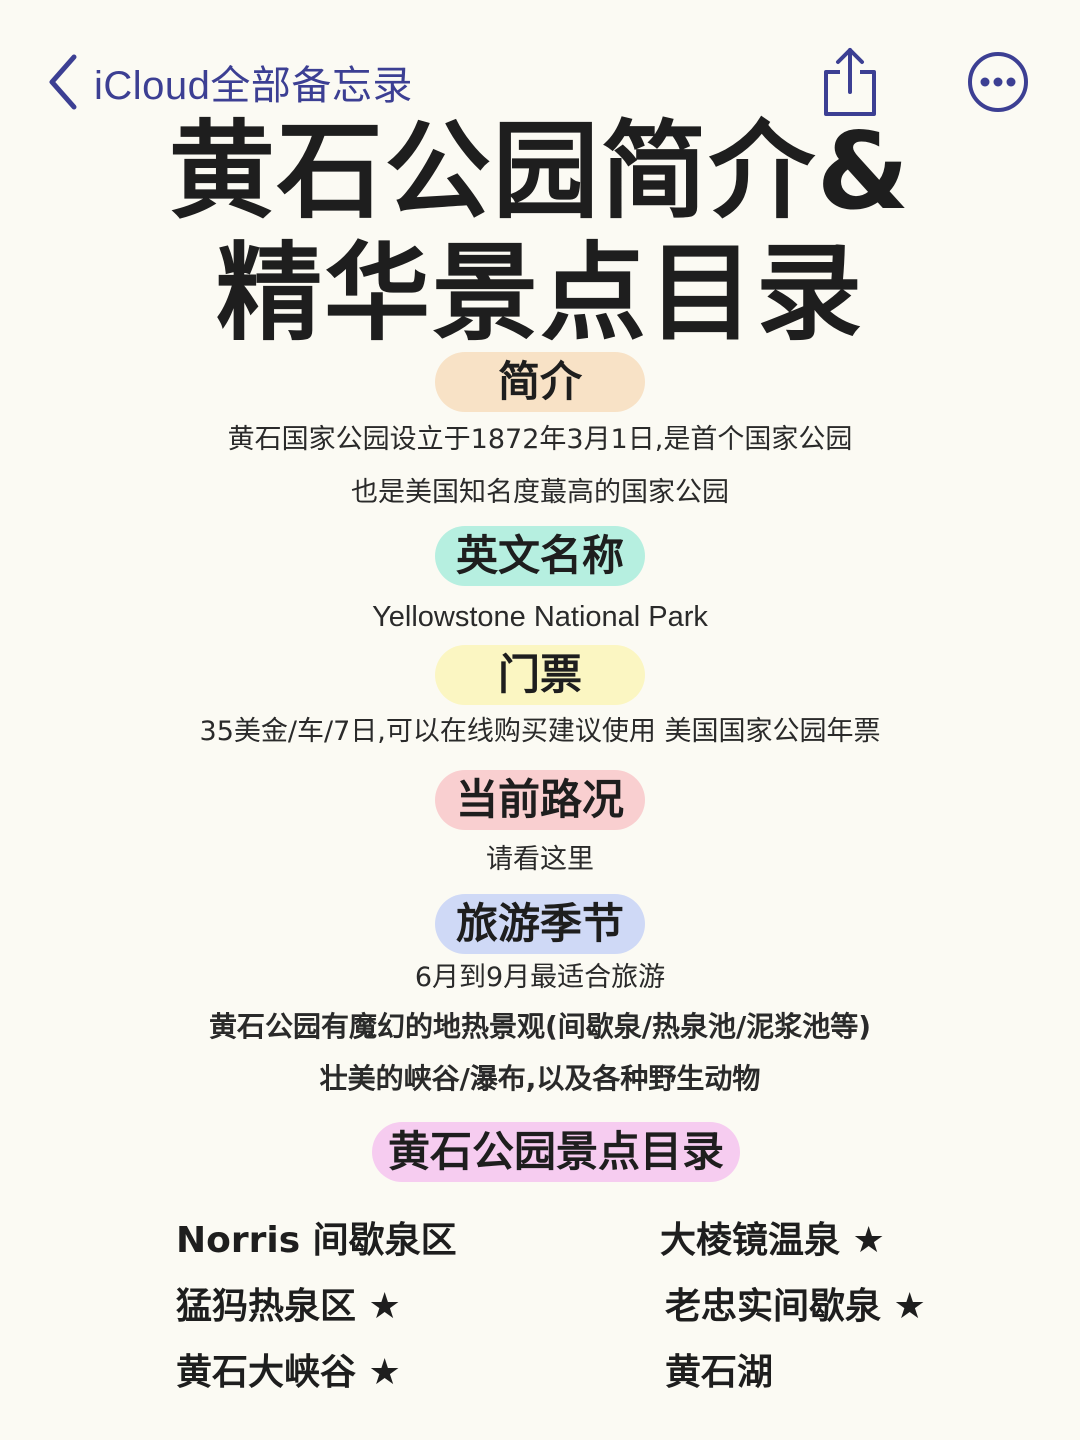 Image resolution: width=1080 pixels, height=1440 pixels. I want to click on share-icon, so click(850, 85).